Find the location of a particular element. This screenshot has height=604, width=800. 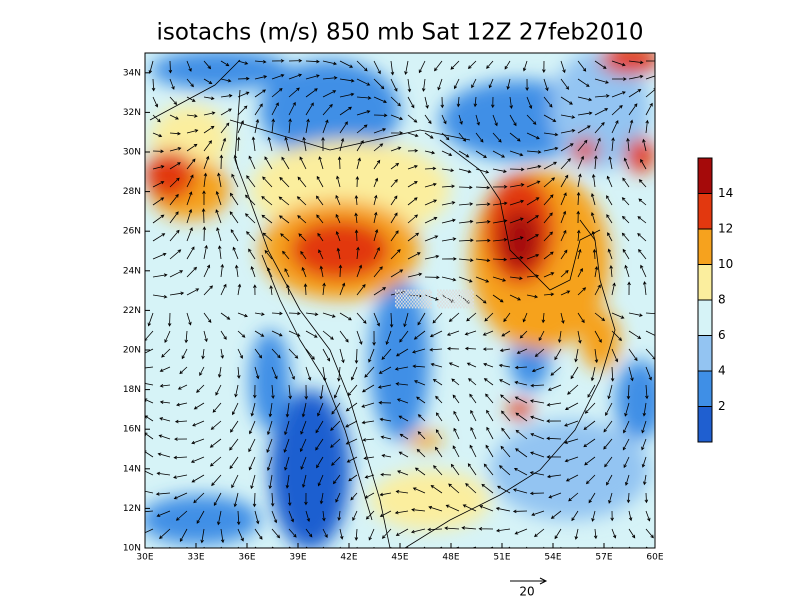

lat-tick-label: 16N is located at coordinates (132, 430).